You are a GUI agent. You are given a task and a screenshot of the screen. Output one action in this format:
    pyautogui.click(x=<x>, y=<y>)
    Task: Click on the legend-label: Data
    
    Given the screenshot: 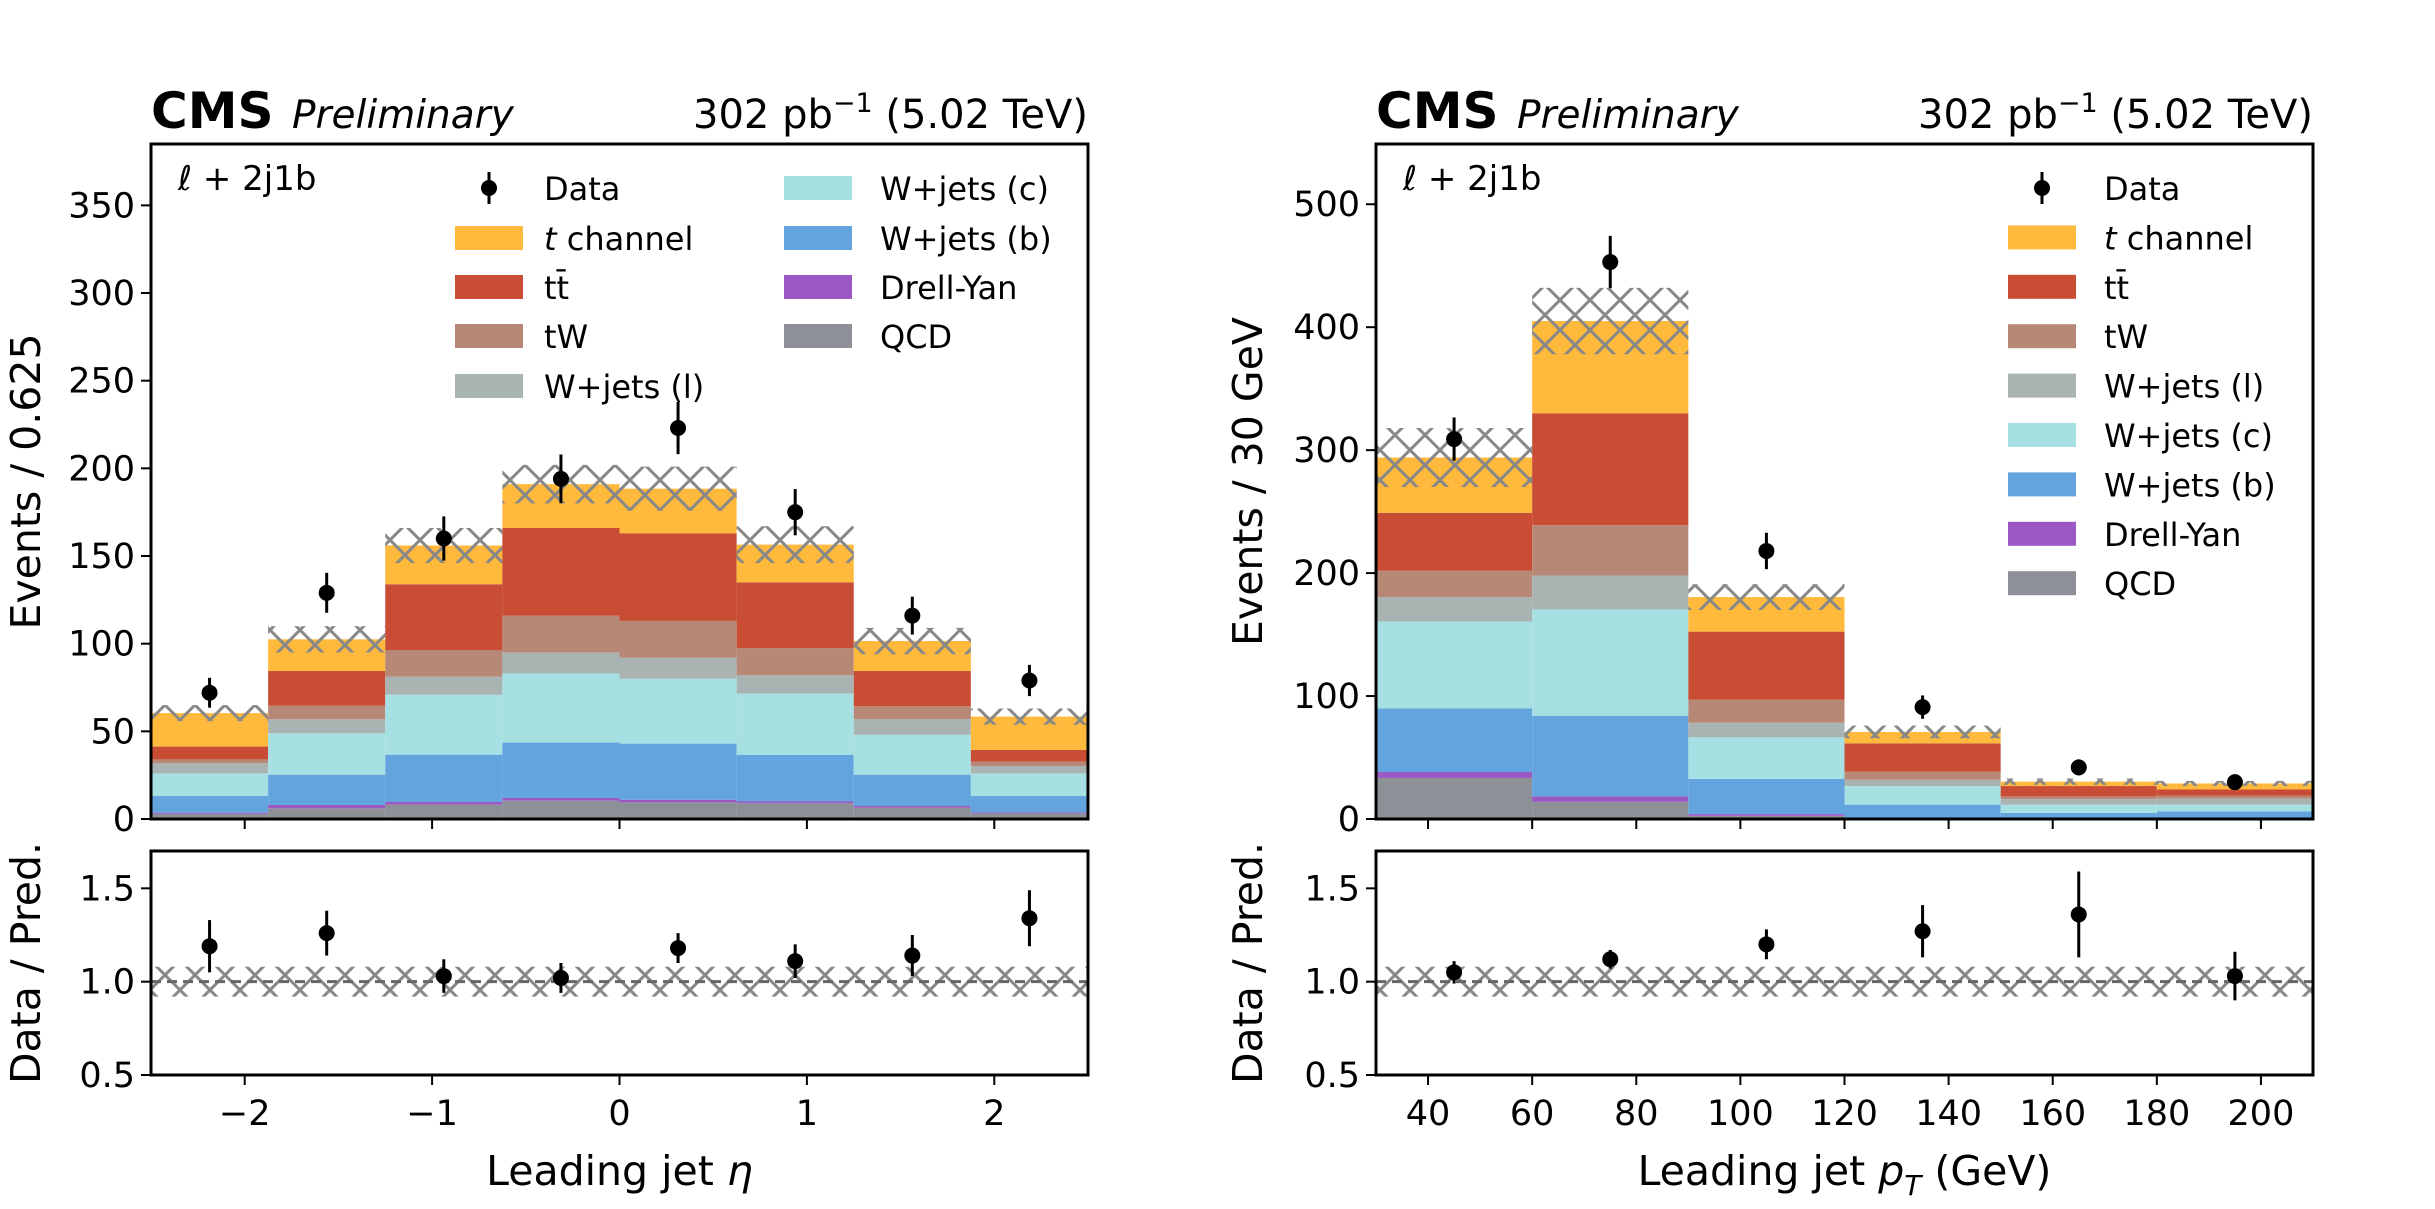 What is the action you would take?
    pyautogui.click(x=582, y=189)
    